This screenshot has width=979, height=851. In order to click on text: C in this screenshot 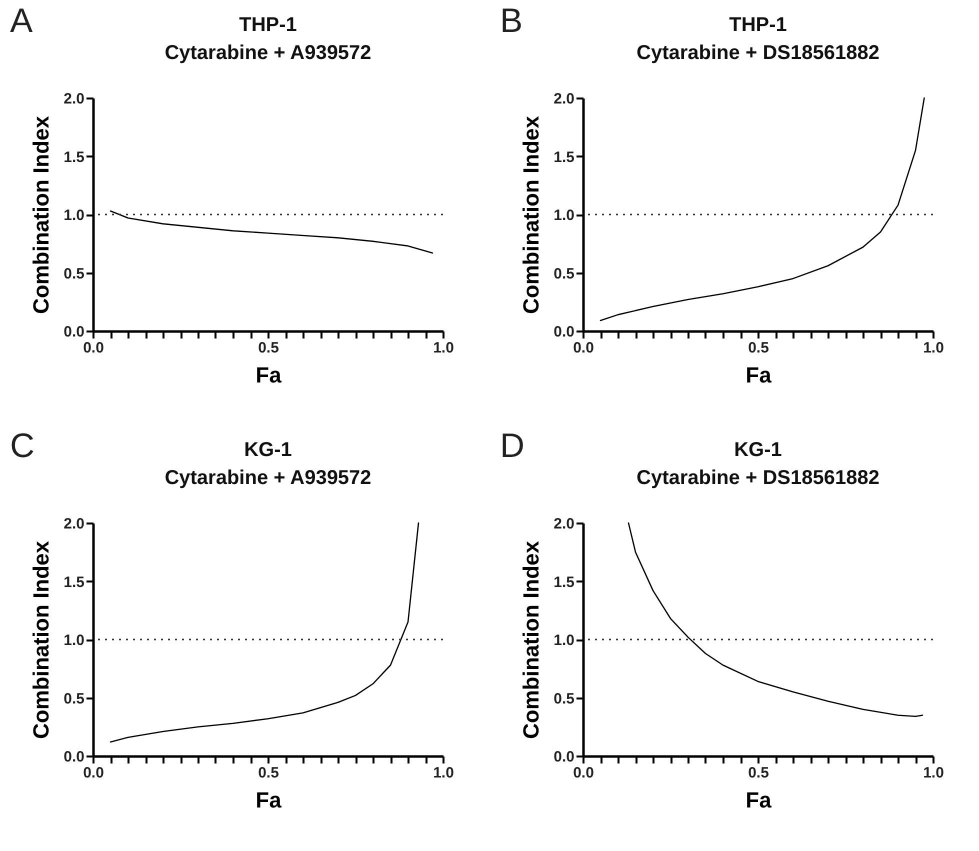, I will do `click(22, 446)`.